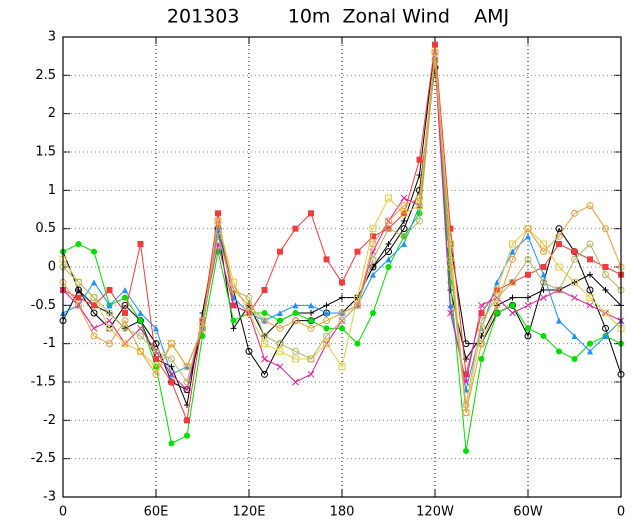  What do you see at coordinates (342, 512) in the screenshot?
I see `x-tick-label: 180` at bounding box center [342, 512].